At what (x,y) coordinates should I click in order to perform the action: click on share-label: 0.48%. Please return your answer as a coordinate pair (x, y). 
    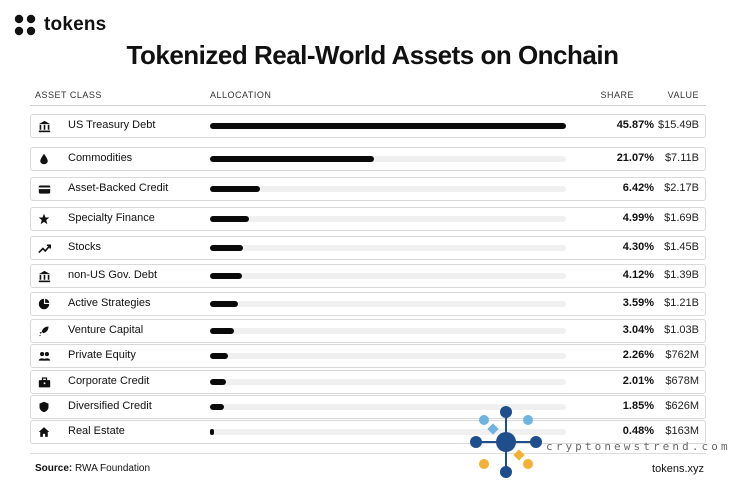
    Looking at the image, I should click on (638, 431).